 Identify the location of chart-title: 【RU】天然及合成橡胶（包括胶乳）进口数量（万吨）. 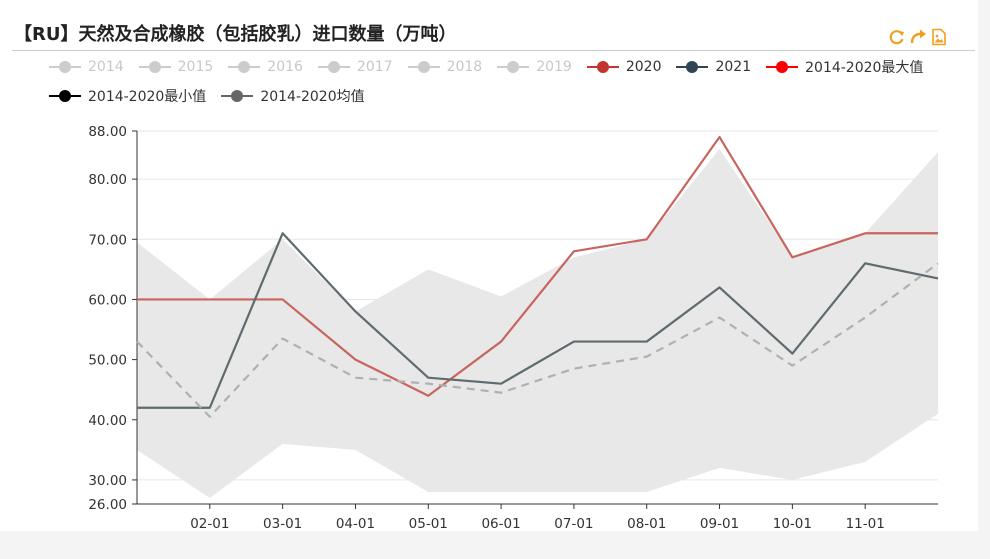
(235, 34).